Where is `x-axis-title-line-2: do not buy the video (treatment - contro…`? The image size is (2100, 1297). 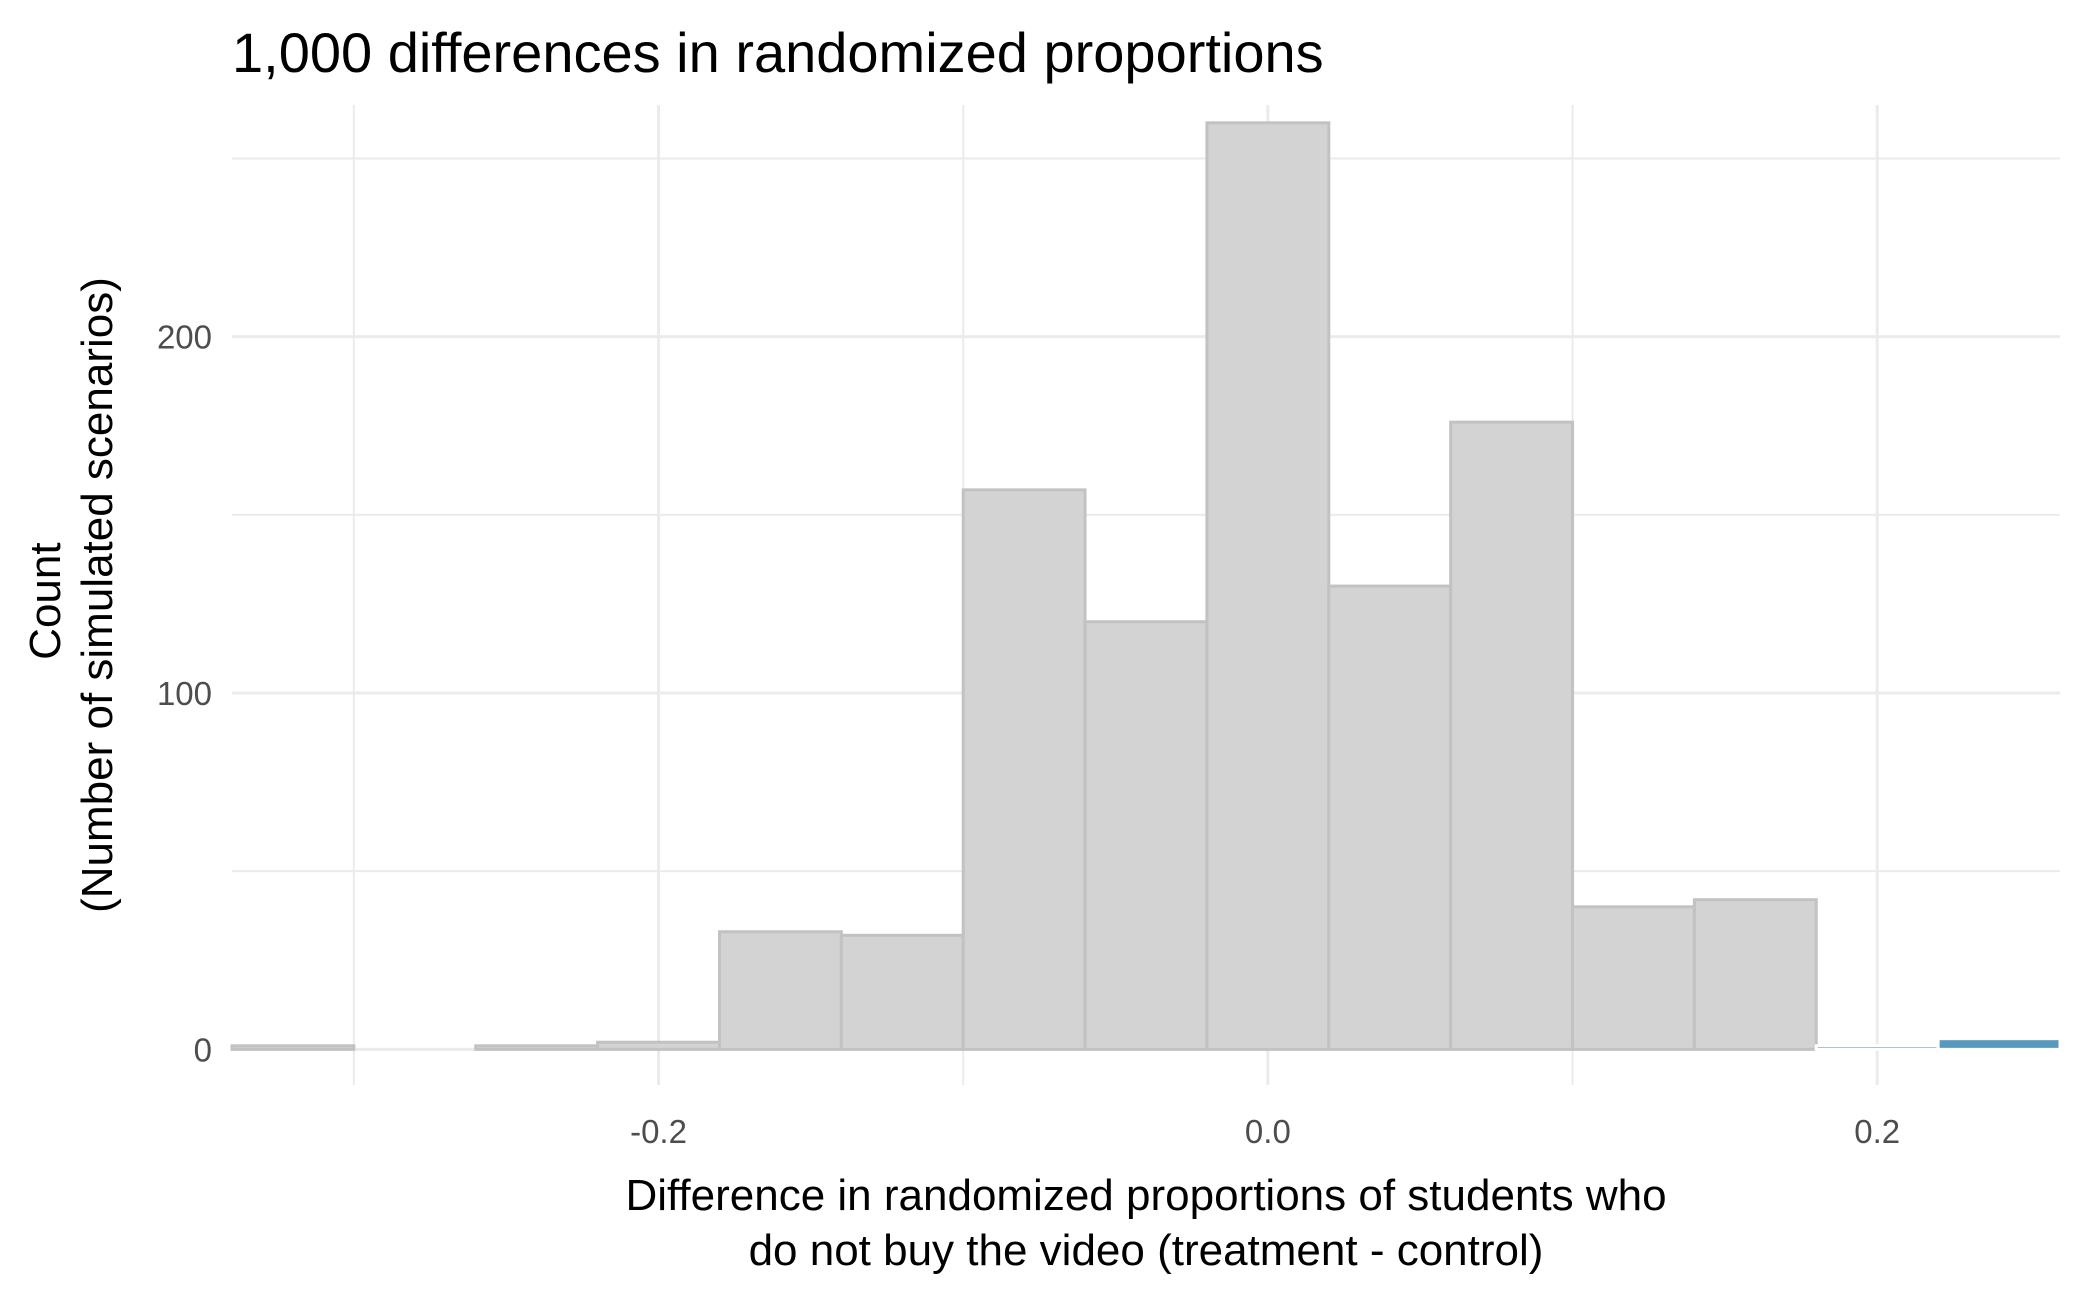 x-axis-title-line-2: do not buy the video (treatment - contro… is located at coordinates (1146, 1250).